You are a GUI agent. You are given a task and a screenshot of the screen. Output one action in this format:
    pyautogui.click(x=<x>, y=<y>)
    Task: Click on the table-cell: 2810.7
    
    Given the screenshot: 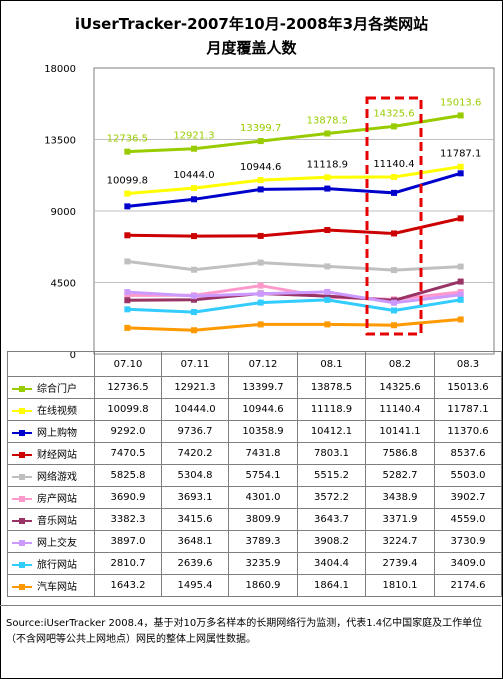 What is the action you would take?
    pyautogui.click(x=128, y=563)
    